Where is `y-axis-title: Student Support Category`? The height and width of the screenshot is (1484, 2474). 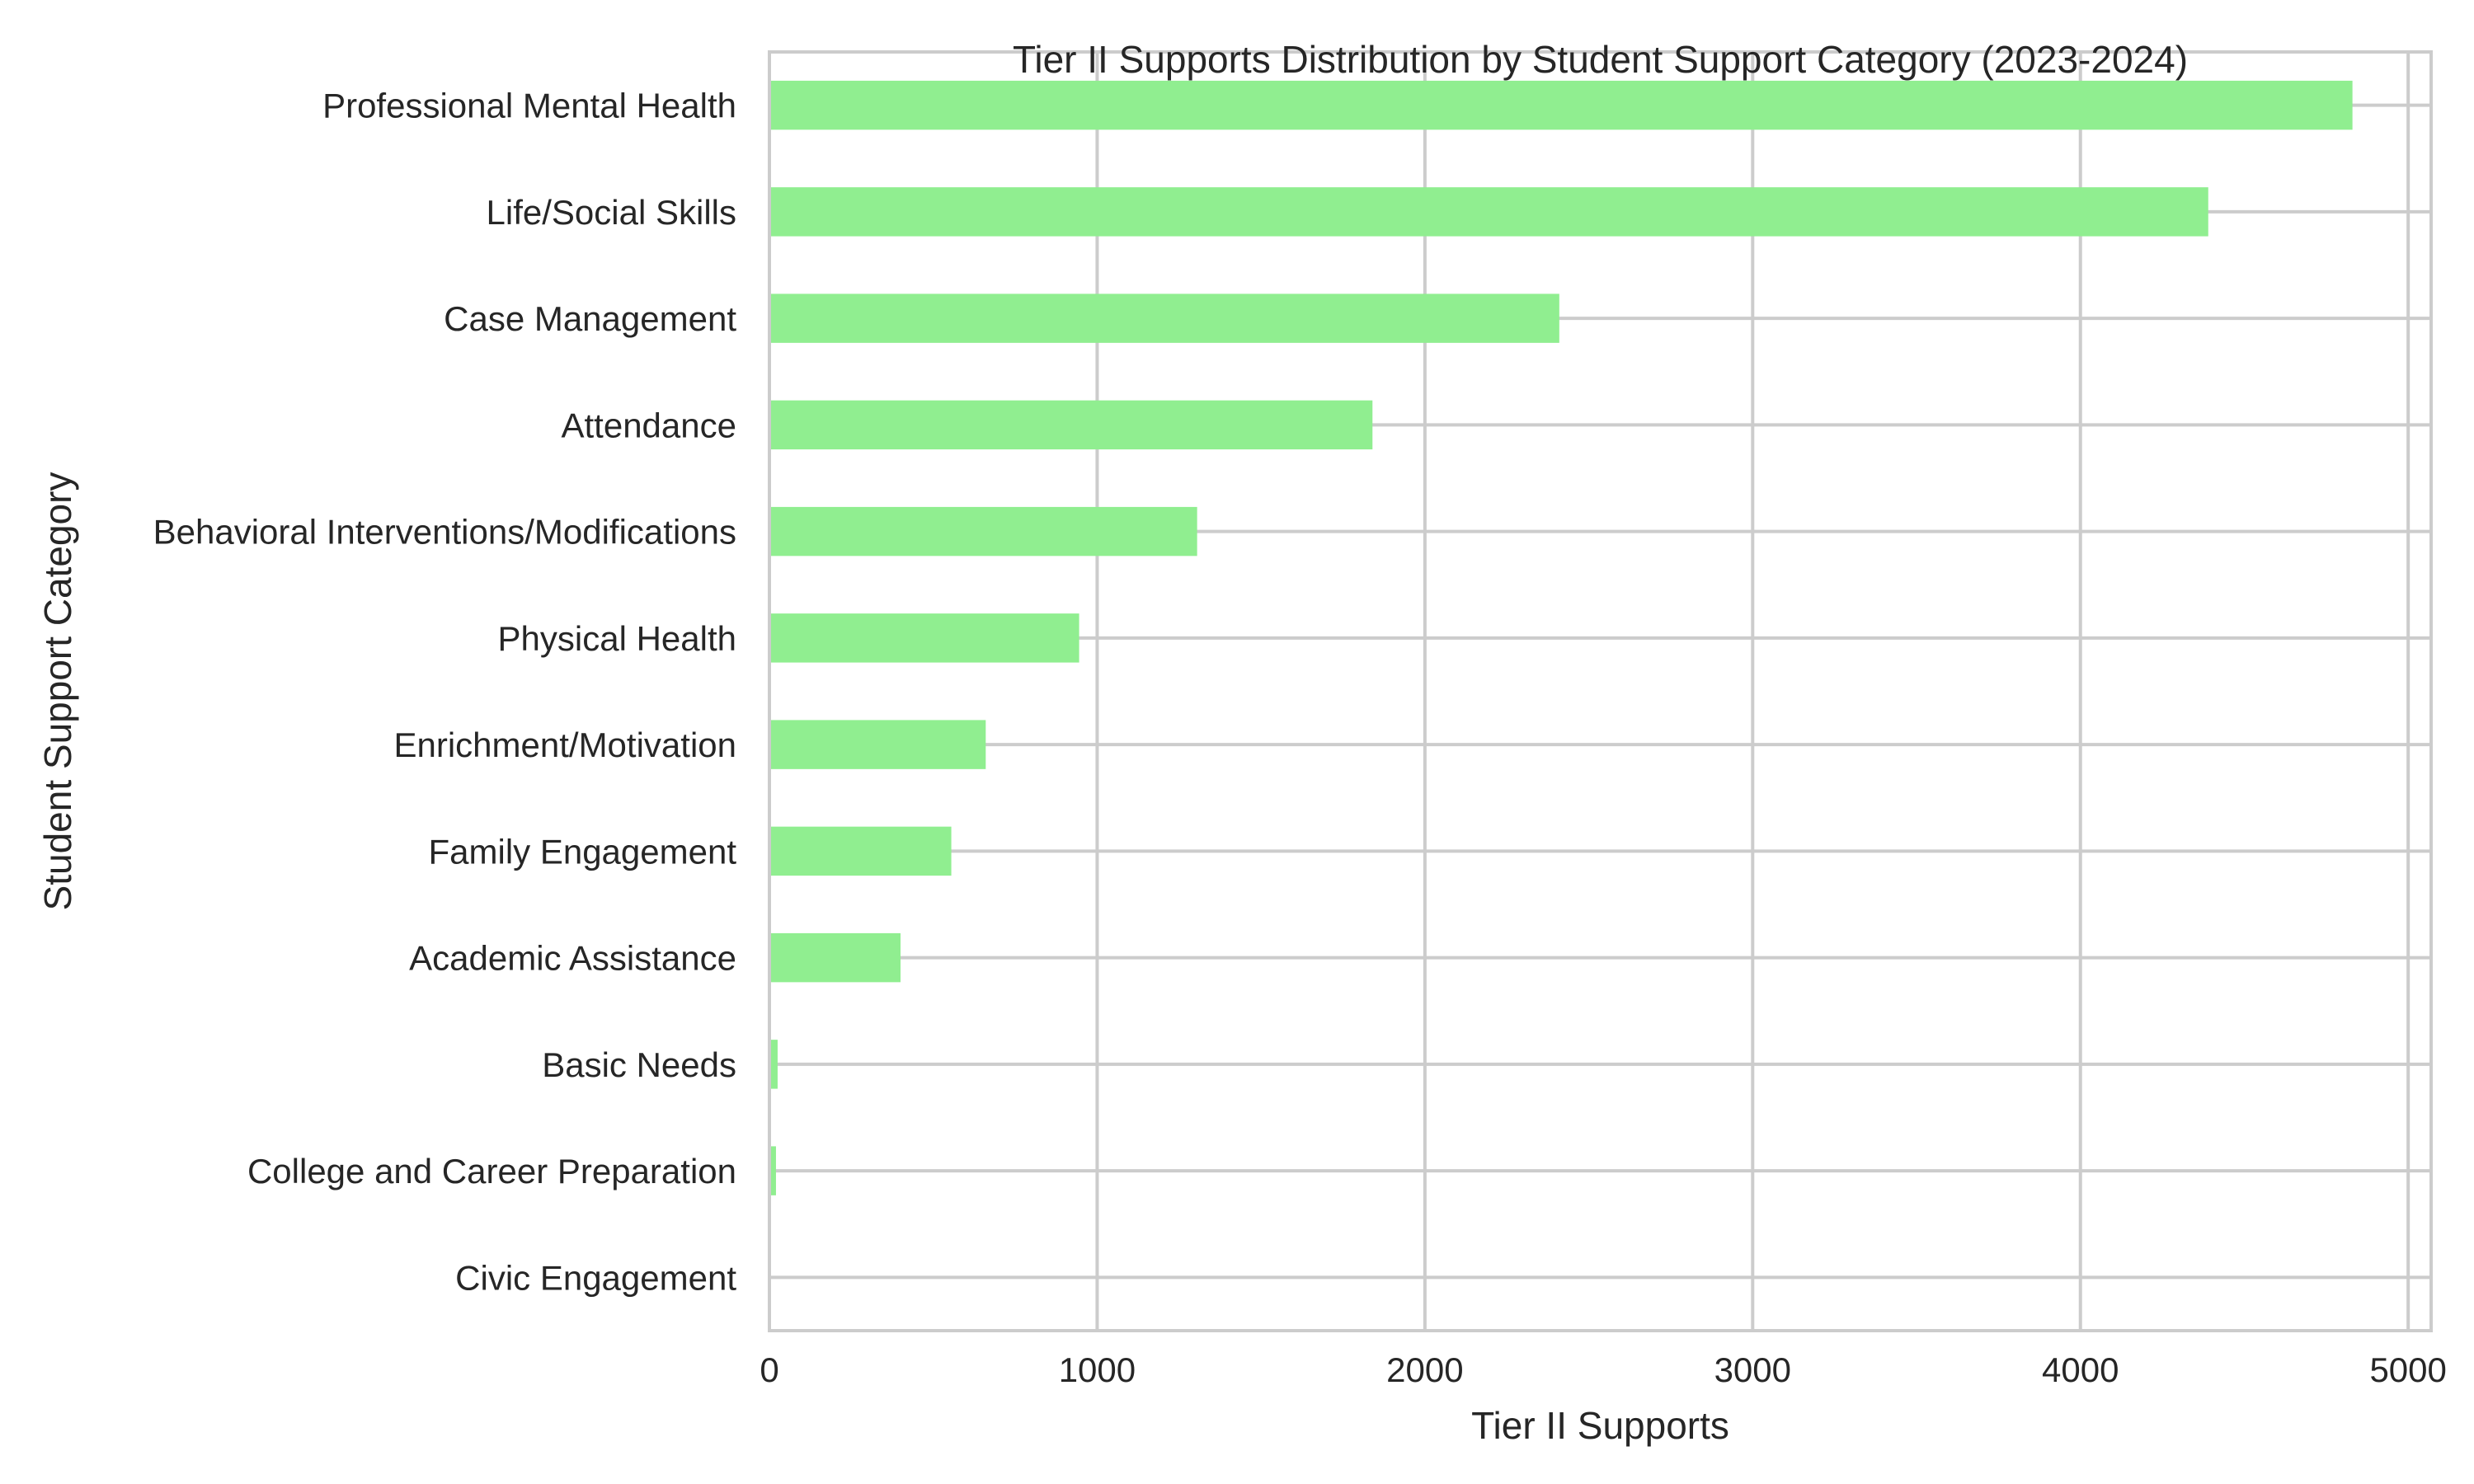 y-axis-title: Student Support Category is located at coordinates (57, 691).